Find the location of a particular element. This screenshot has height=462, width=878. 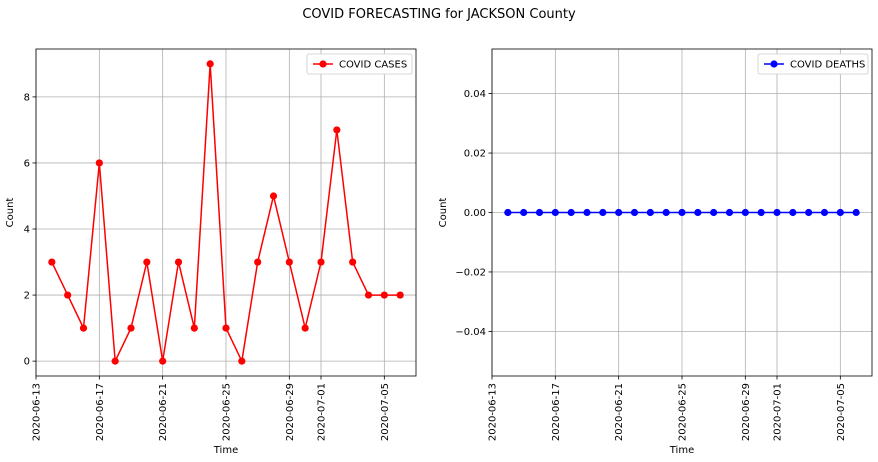

y-tick-label: 2 is located at coordinates (27, 296).